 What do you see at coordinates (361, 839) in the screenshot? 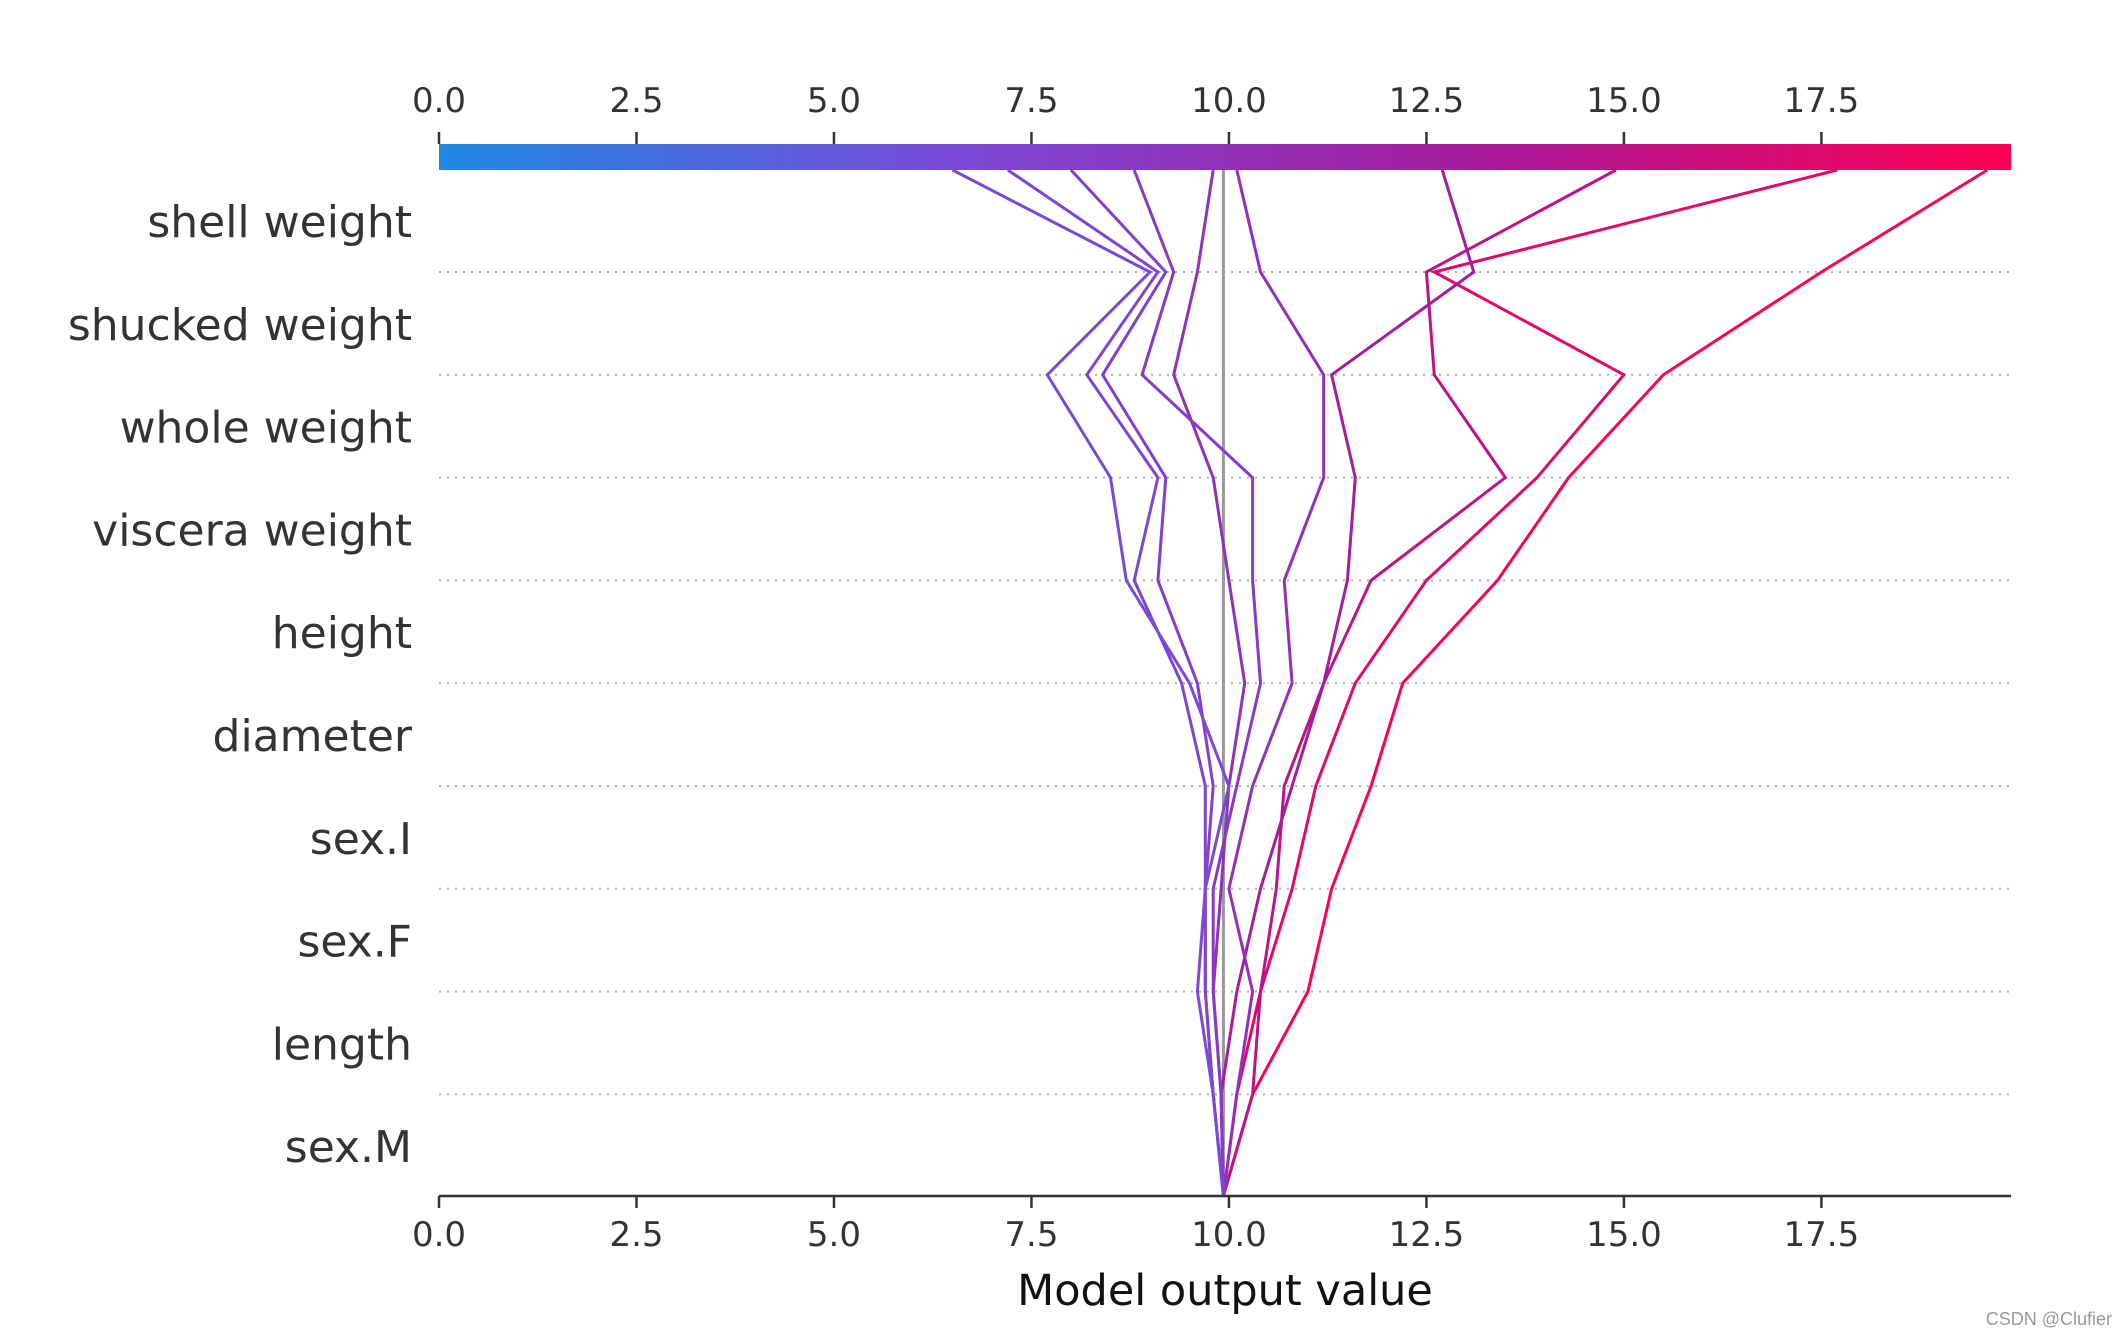
I see `feature-label: sex.I` at bounding box center [361, 839].